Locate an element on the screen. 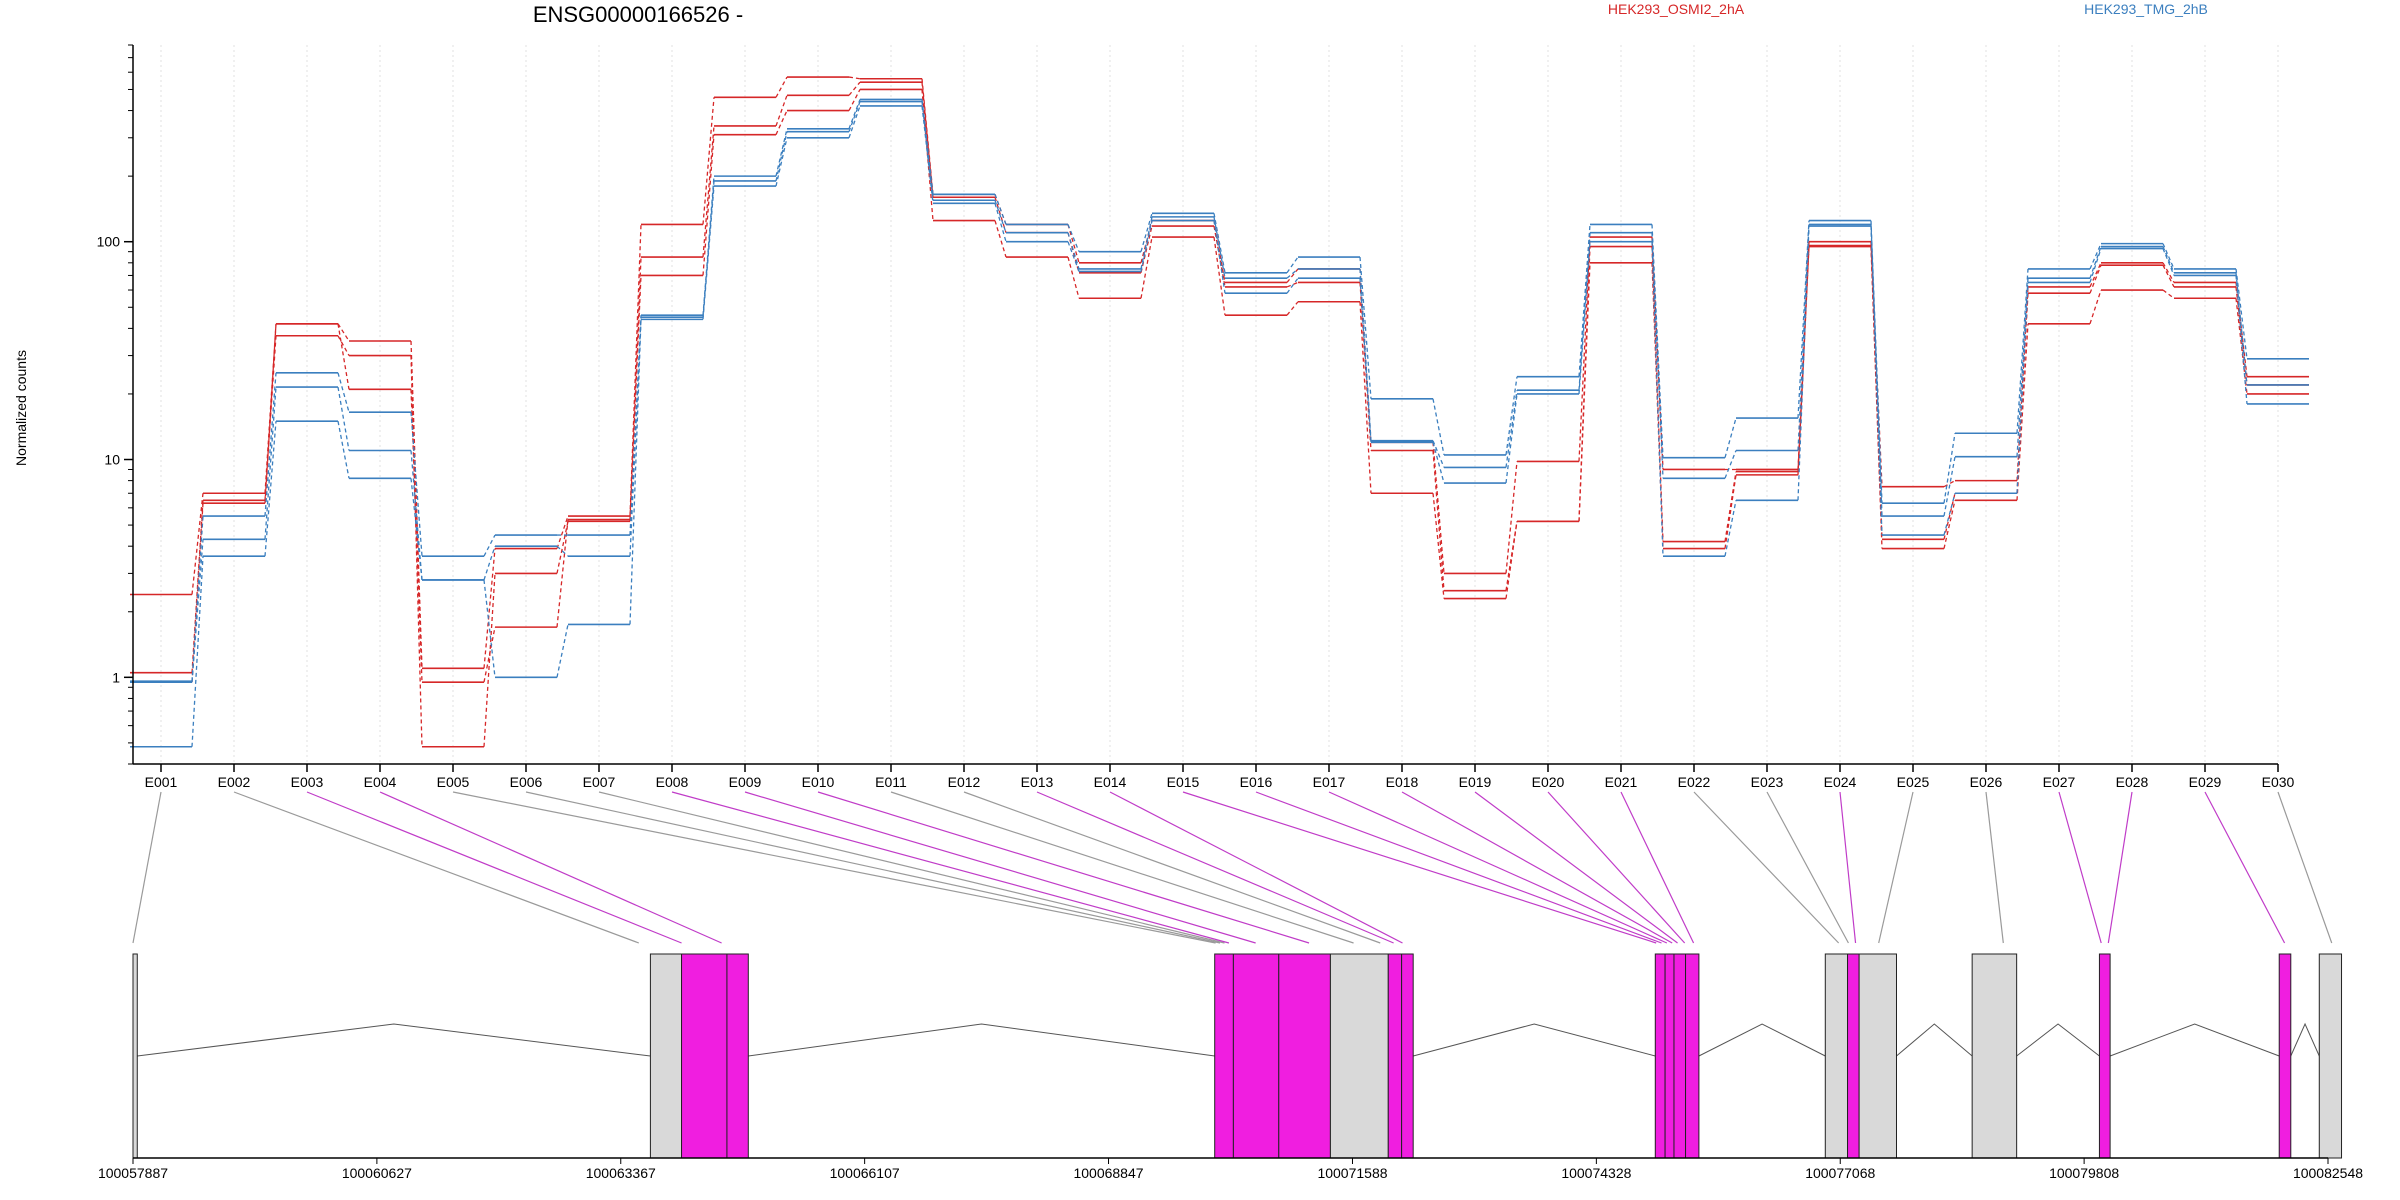 The image size is (2400, 1200). genomic-tick-label-100057887: 100057887 is located at coordinates (133, 1173).